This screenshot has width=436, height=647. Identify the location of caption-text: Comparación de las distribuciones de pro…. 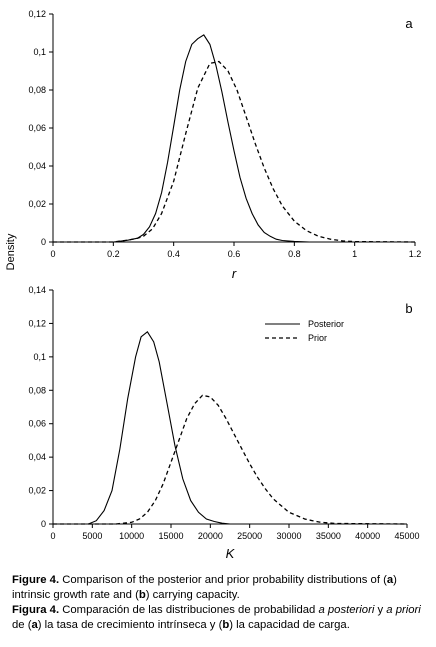
(189, 610).